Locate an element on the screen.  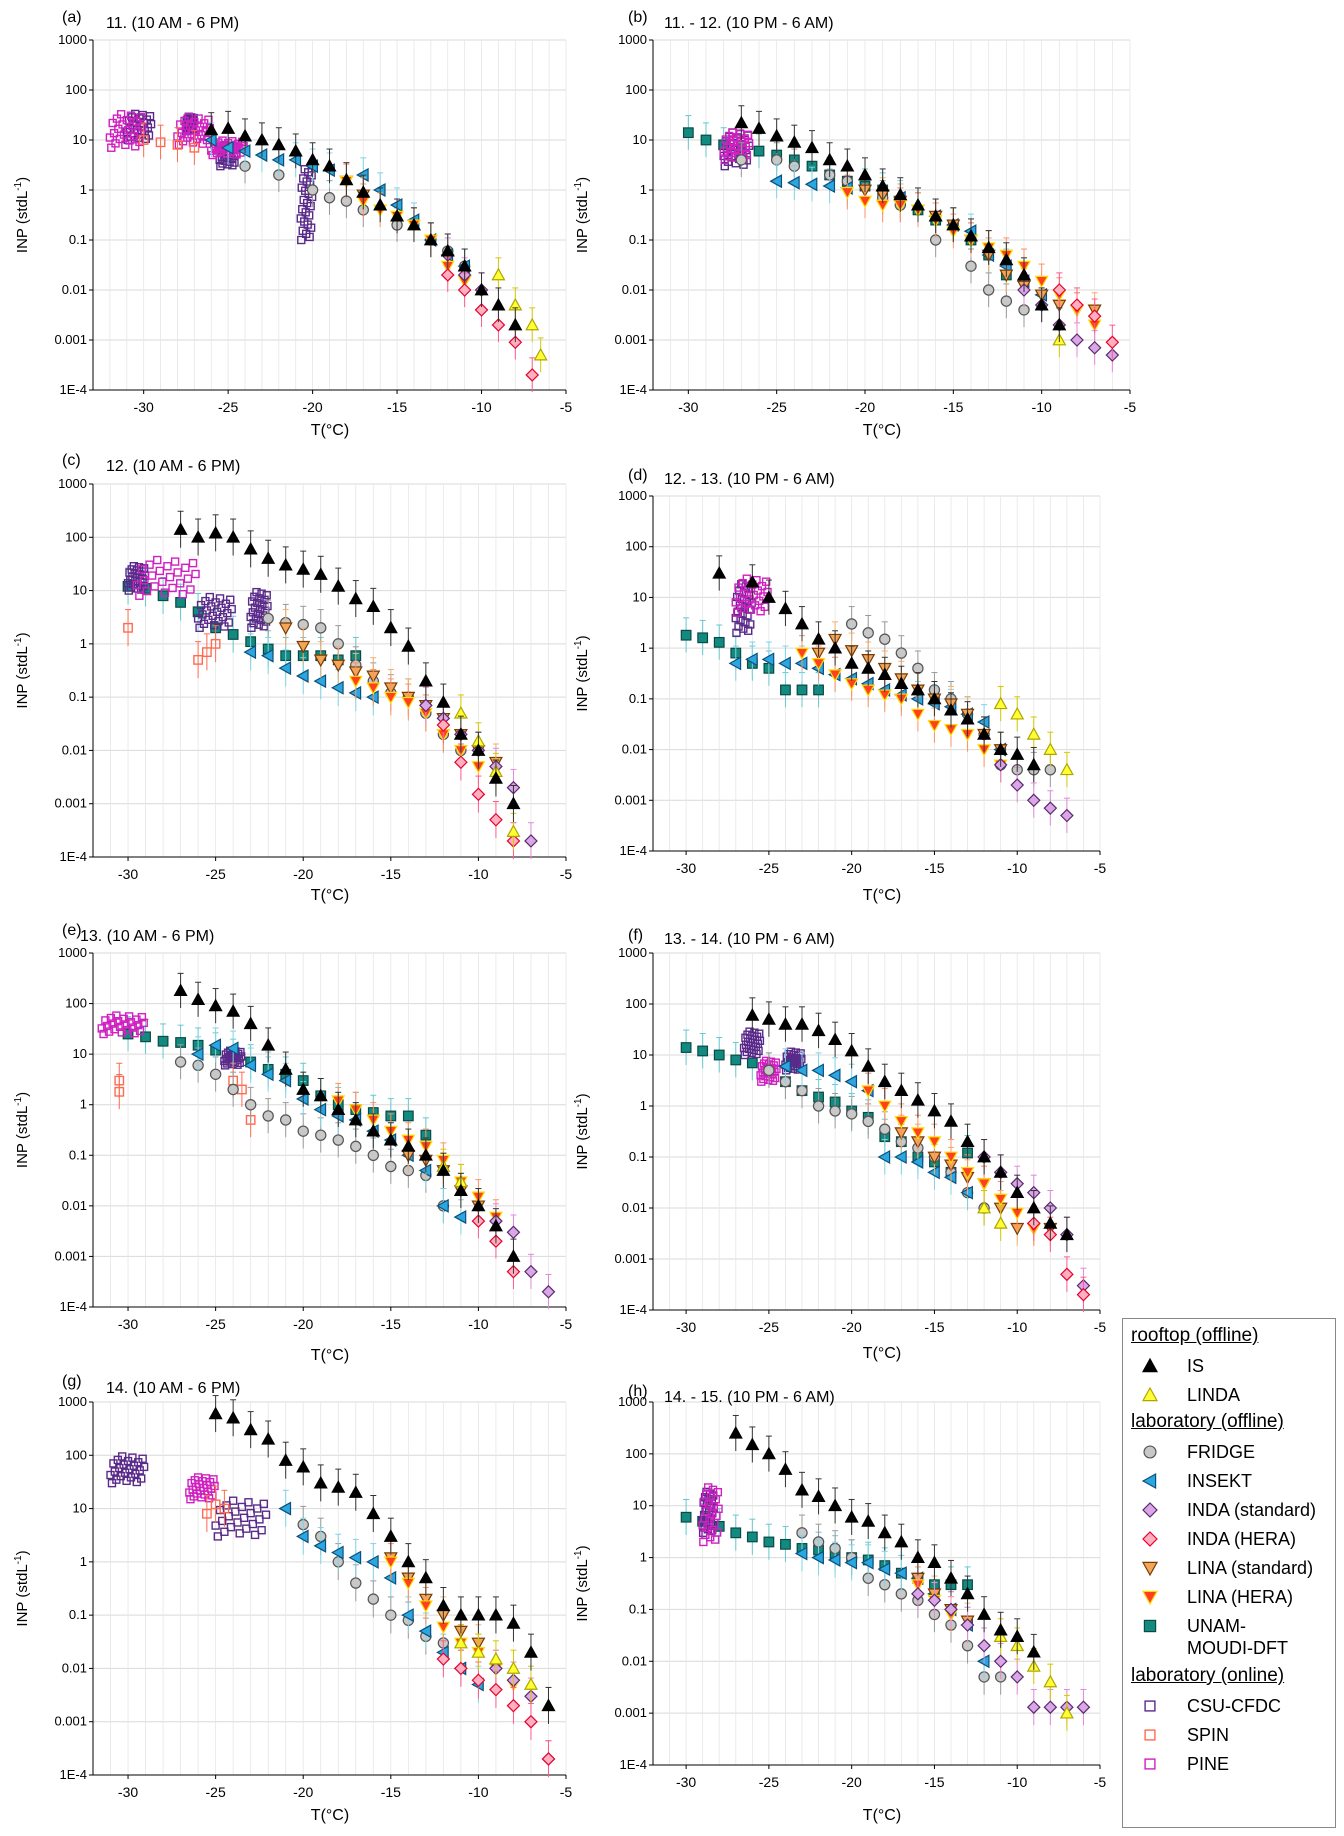
x-tick-label: -25 is located at coordinates (769, 1782).